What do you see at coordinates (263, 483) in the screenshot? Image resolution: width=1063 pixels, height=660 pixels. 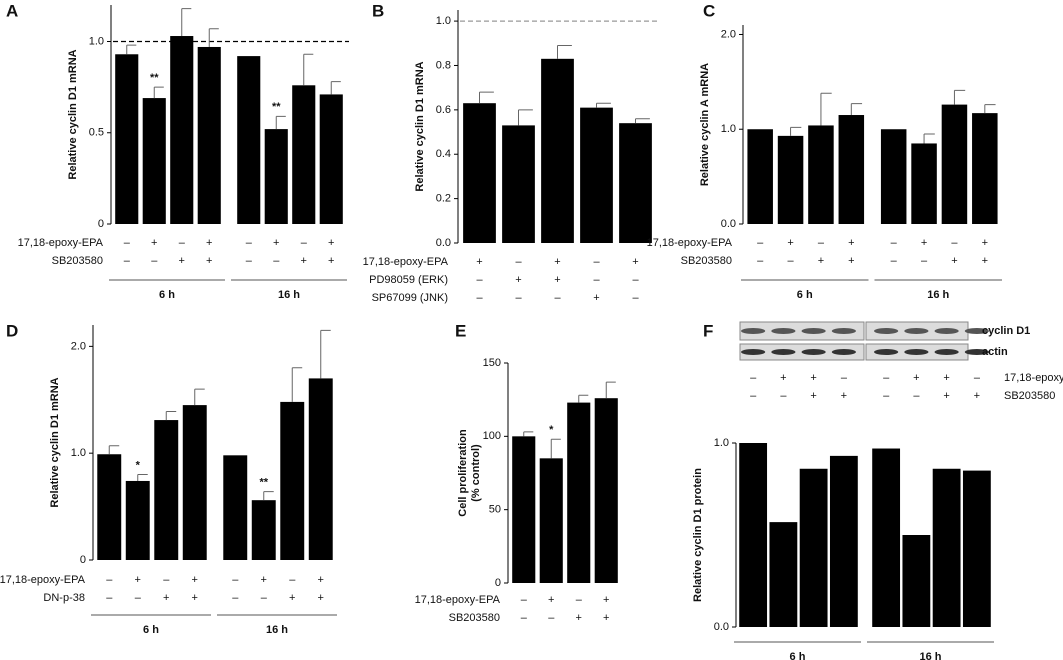 I see `significance: **` at bounding box center [263, 483].